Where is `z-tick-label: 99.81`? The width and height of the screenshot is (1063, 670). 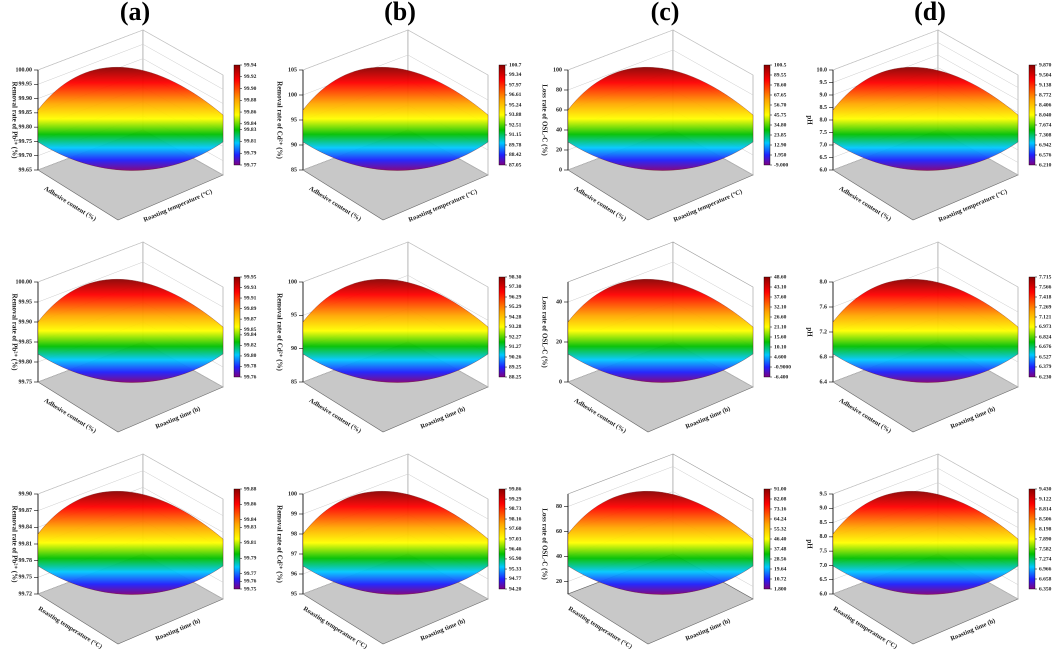
z-tick-label: 99.81 is located at coordinates (26, 544).